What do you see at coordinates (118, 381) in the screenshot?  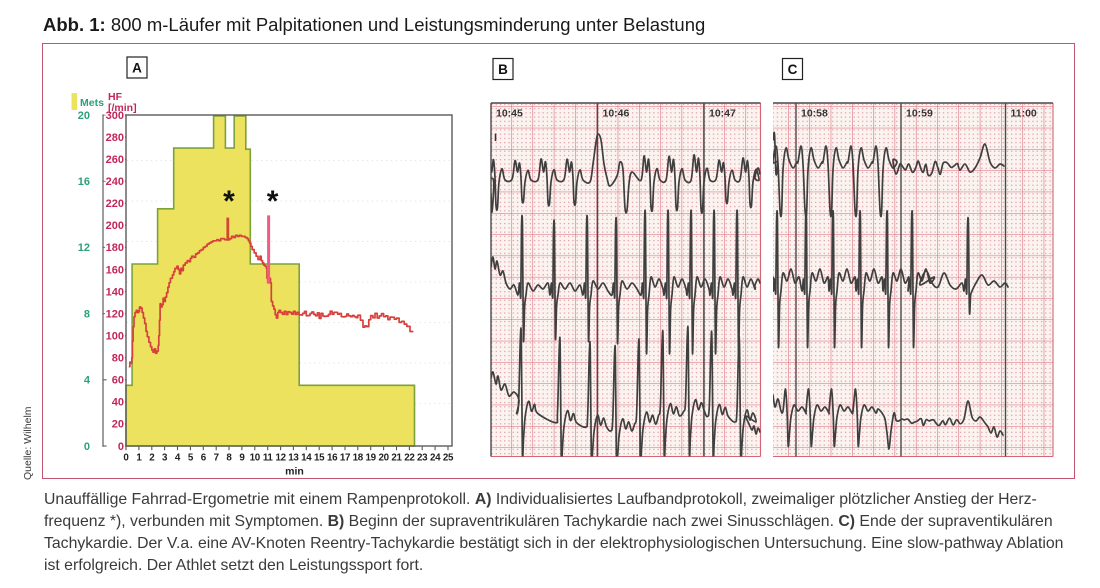 I see `svg-text: 60` at bounding box center [118, 381].